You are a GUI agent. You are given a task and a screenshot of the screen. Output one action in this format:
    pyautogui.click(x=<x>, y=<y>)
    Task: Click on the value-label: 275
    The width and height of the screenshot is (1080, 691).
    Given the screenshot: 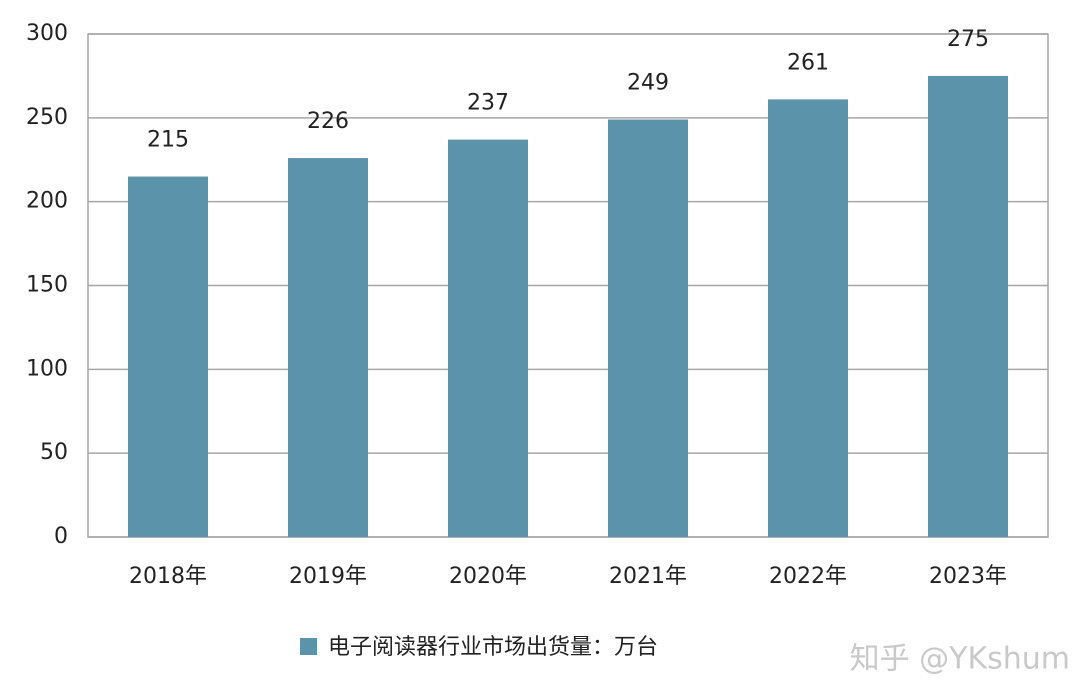 What is the action you would take?
    pyautogui.click(x=968, y=39)
    